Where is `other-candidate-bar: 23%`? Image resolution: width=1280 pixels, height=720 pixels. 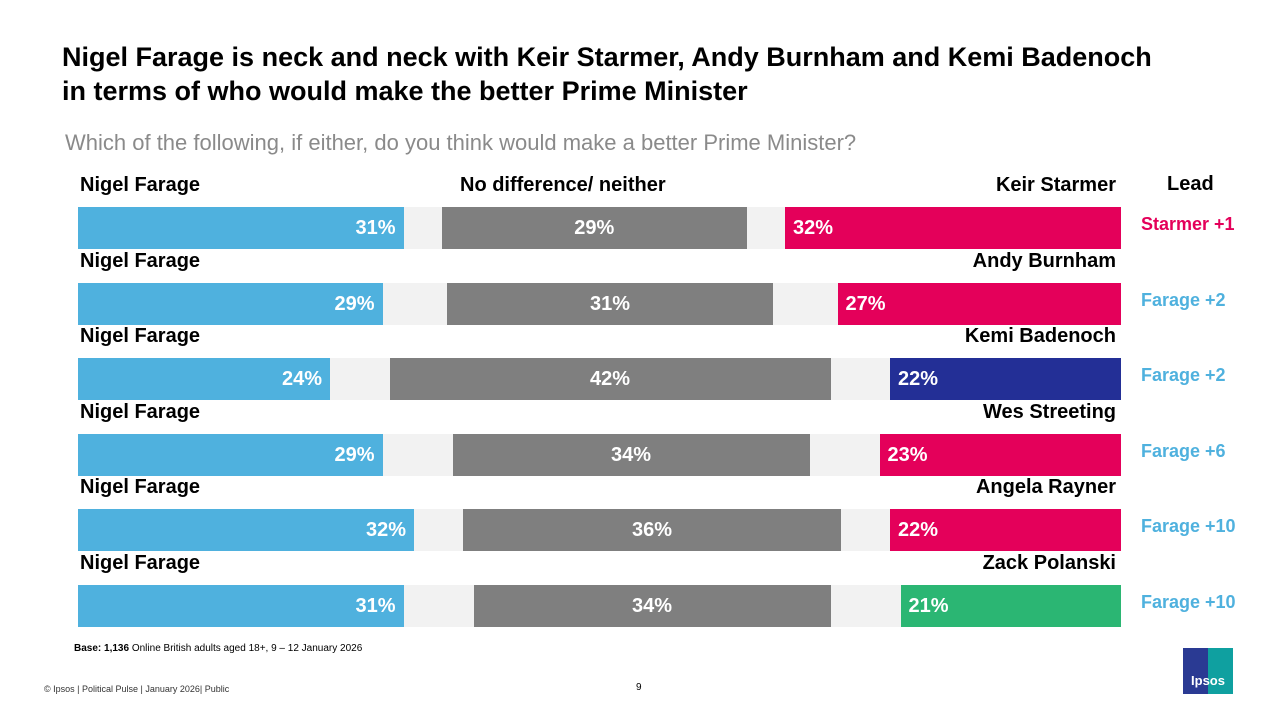
other-candidate-bar: 23% is located at coordinates (1000, 454).